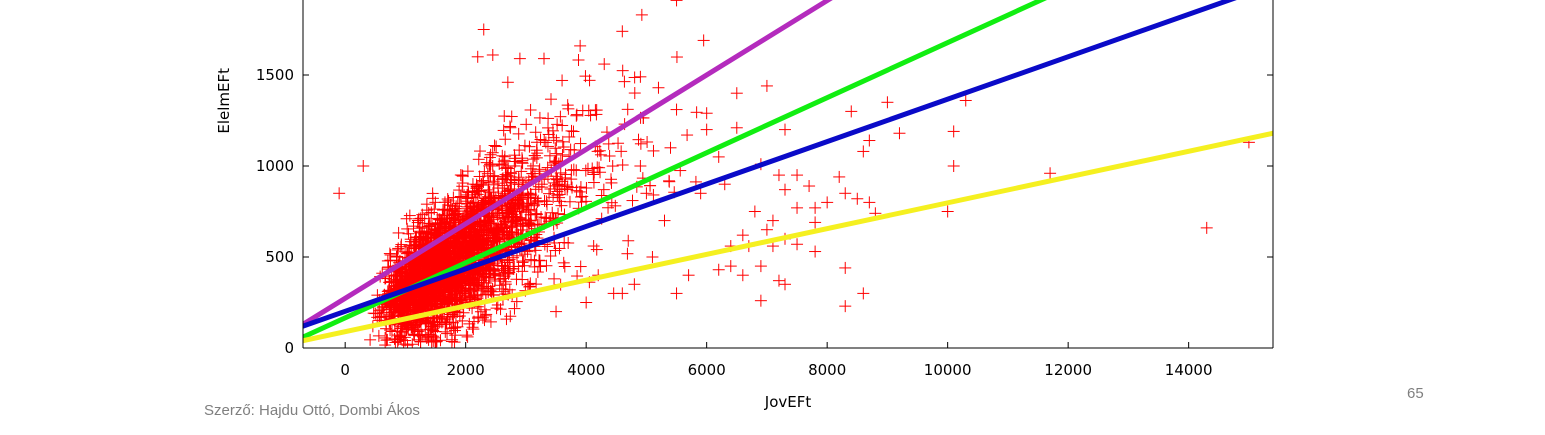  I want to click on x-tick-label: 2000, so click(466, 370).